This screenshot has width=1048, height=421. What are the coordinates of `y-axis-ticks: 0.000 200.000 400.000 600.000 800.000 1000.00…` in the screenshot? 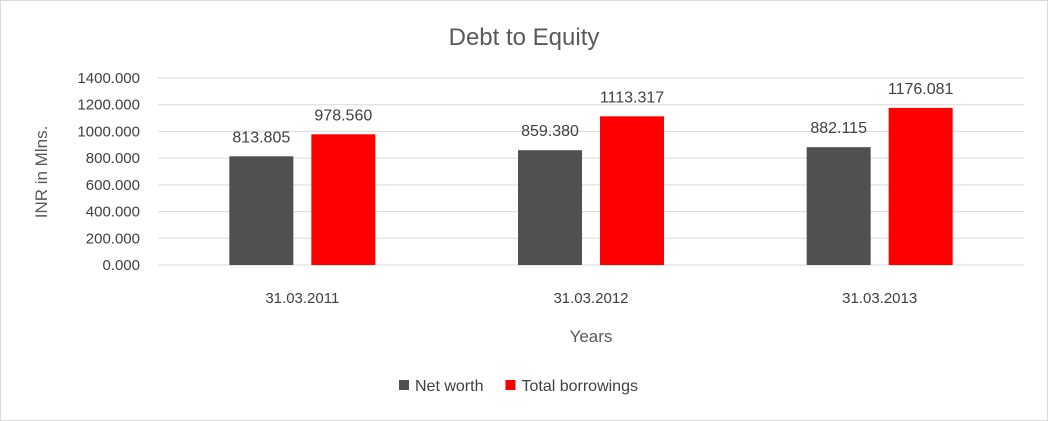 It's located at (108, 172).